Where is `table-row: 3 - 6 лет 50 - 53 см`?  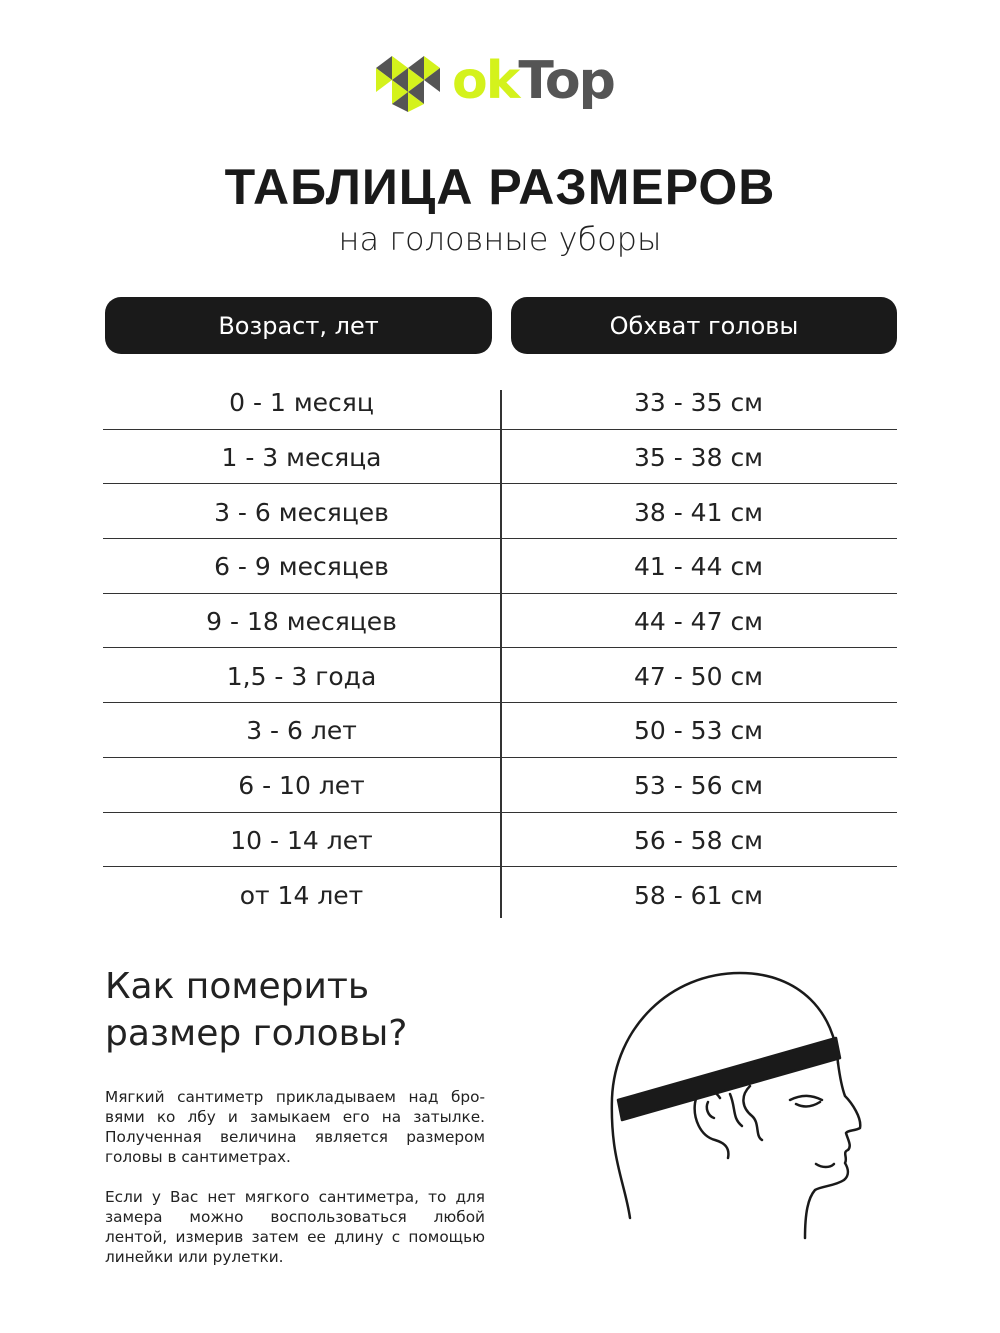 table-row: 3 - 6 лет 50 - 53 см is located at coordinates (500, 730).